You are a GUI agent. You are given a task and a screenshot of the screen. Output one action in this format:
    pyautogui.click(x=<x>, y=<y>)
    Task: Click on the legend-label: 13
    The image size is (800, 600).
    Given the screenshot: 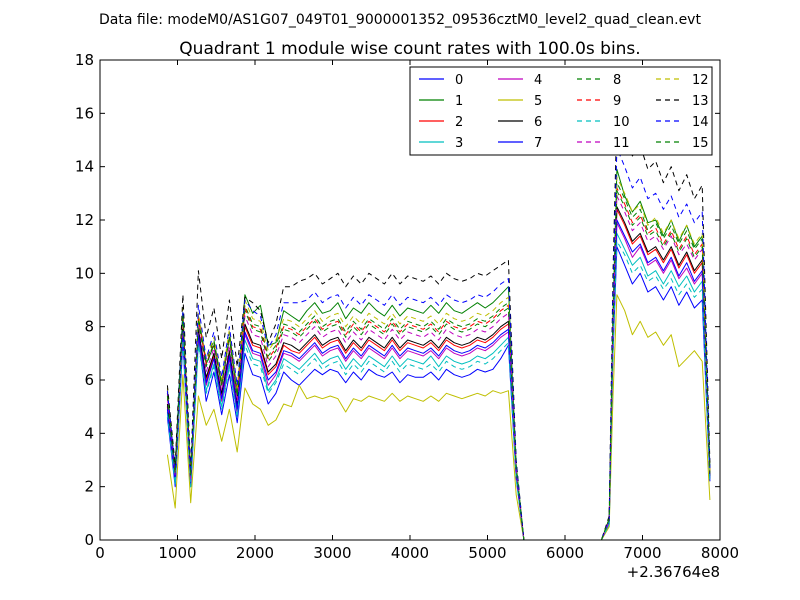 What is the action you would take?
    pyautogui.click(x=700, y=101)
    